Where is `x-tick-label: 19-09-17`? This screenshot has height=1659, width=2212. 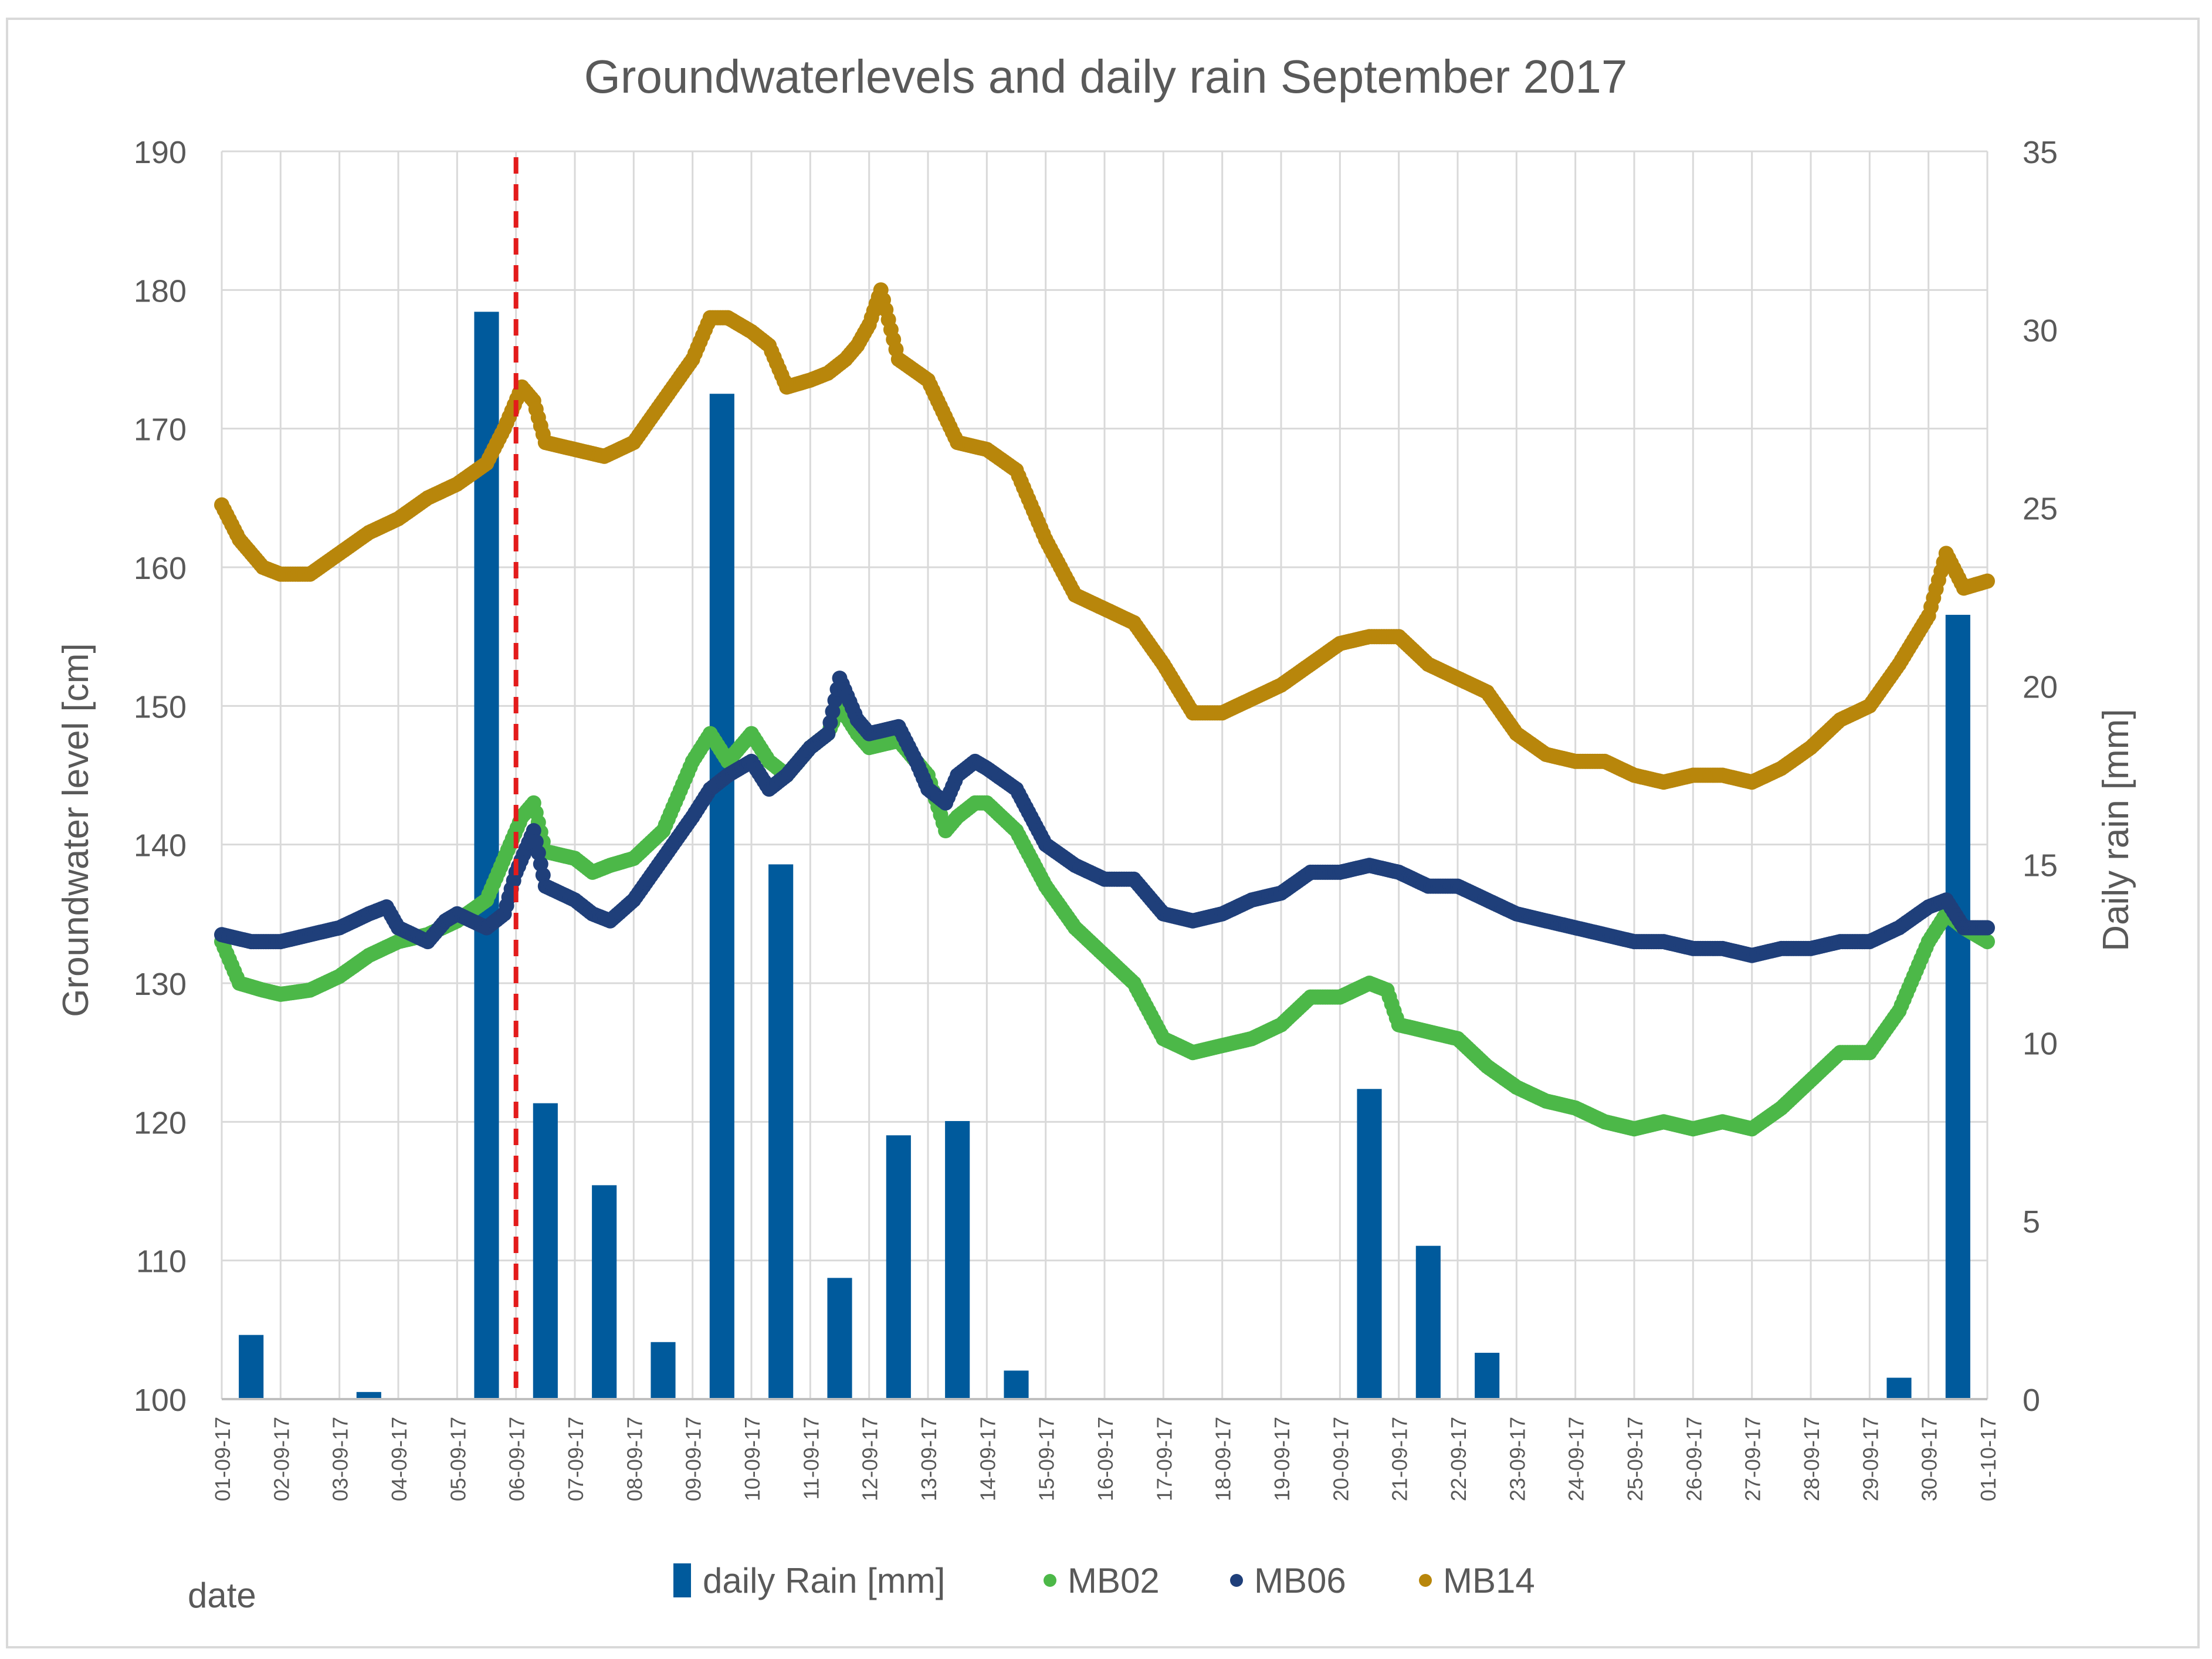
x-tick-label: 19-09-17 is located at coordinates (1282, 1459).